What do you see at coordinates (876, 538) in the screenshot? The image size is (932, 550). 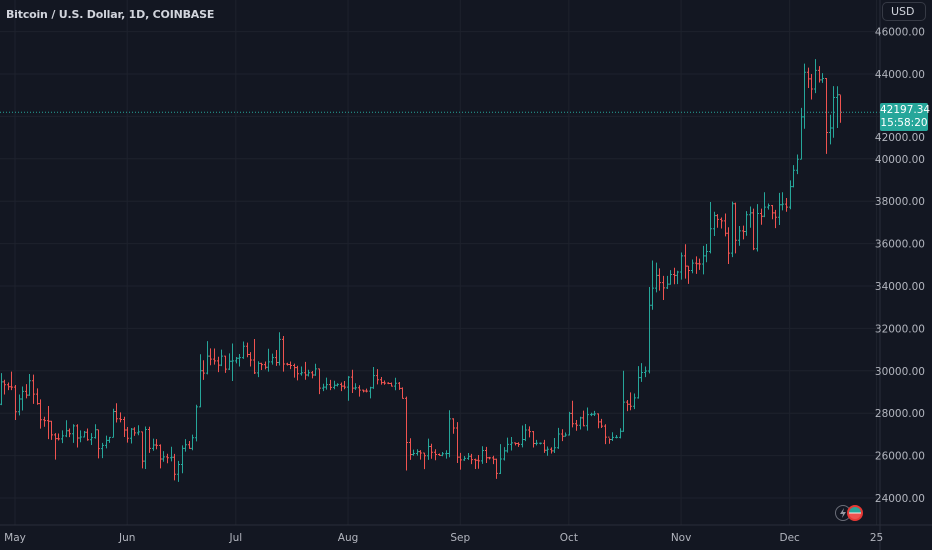 I see `time-tick-label: 25` at bounding box center [876, 538].